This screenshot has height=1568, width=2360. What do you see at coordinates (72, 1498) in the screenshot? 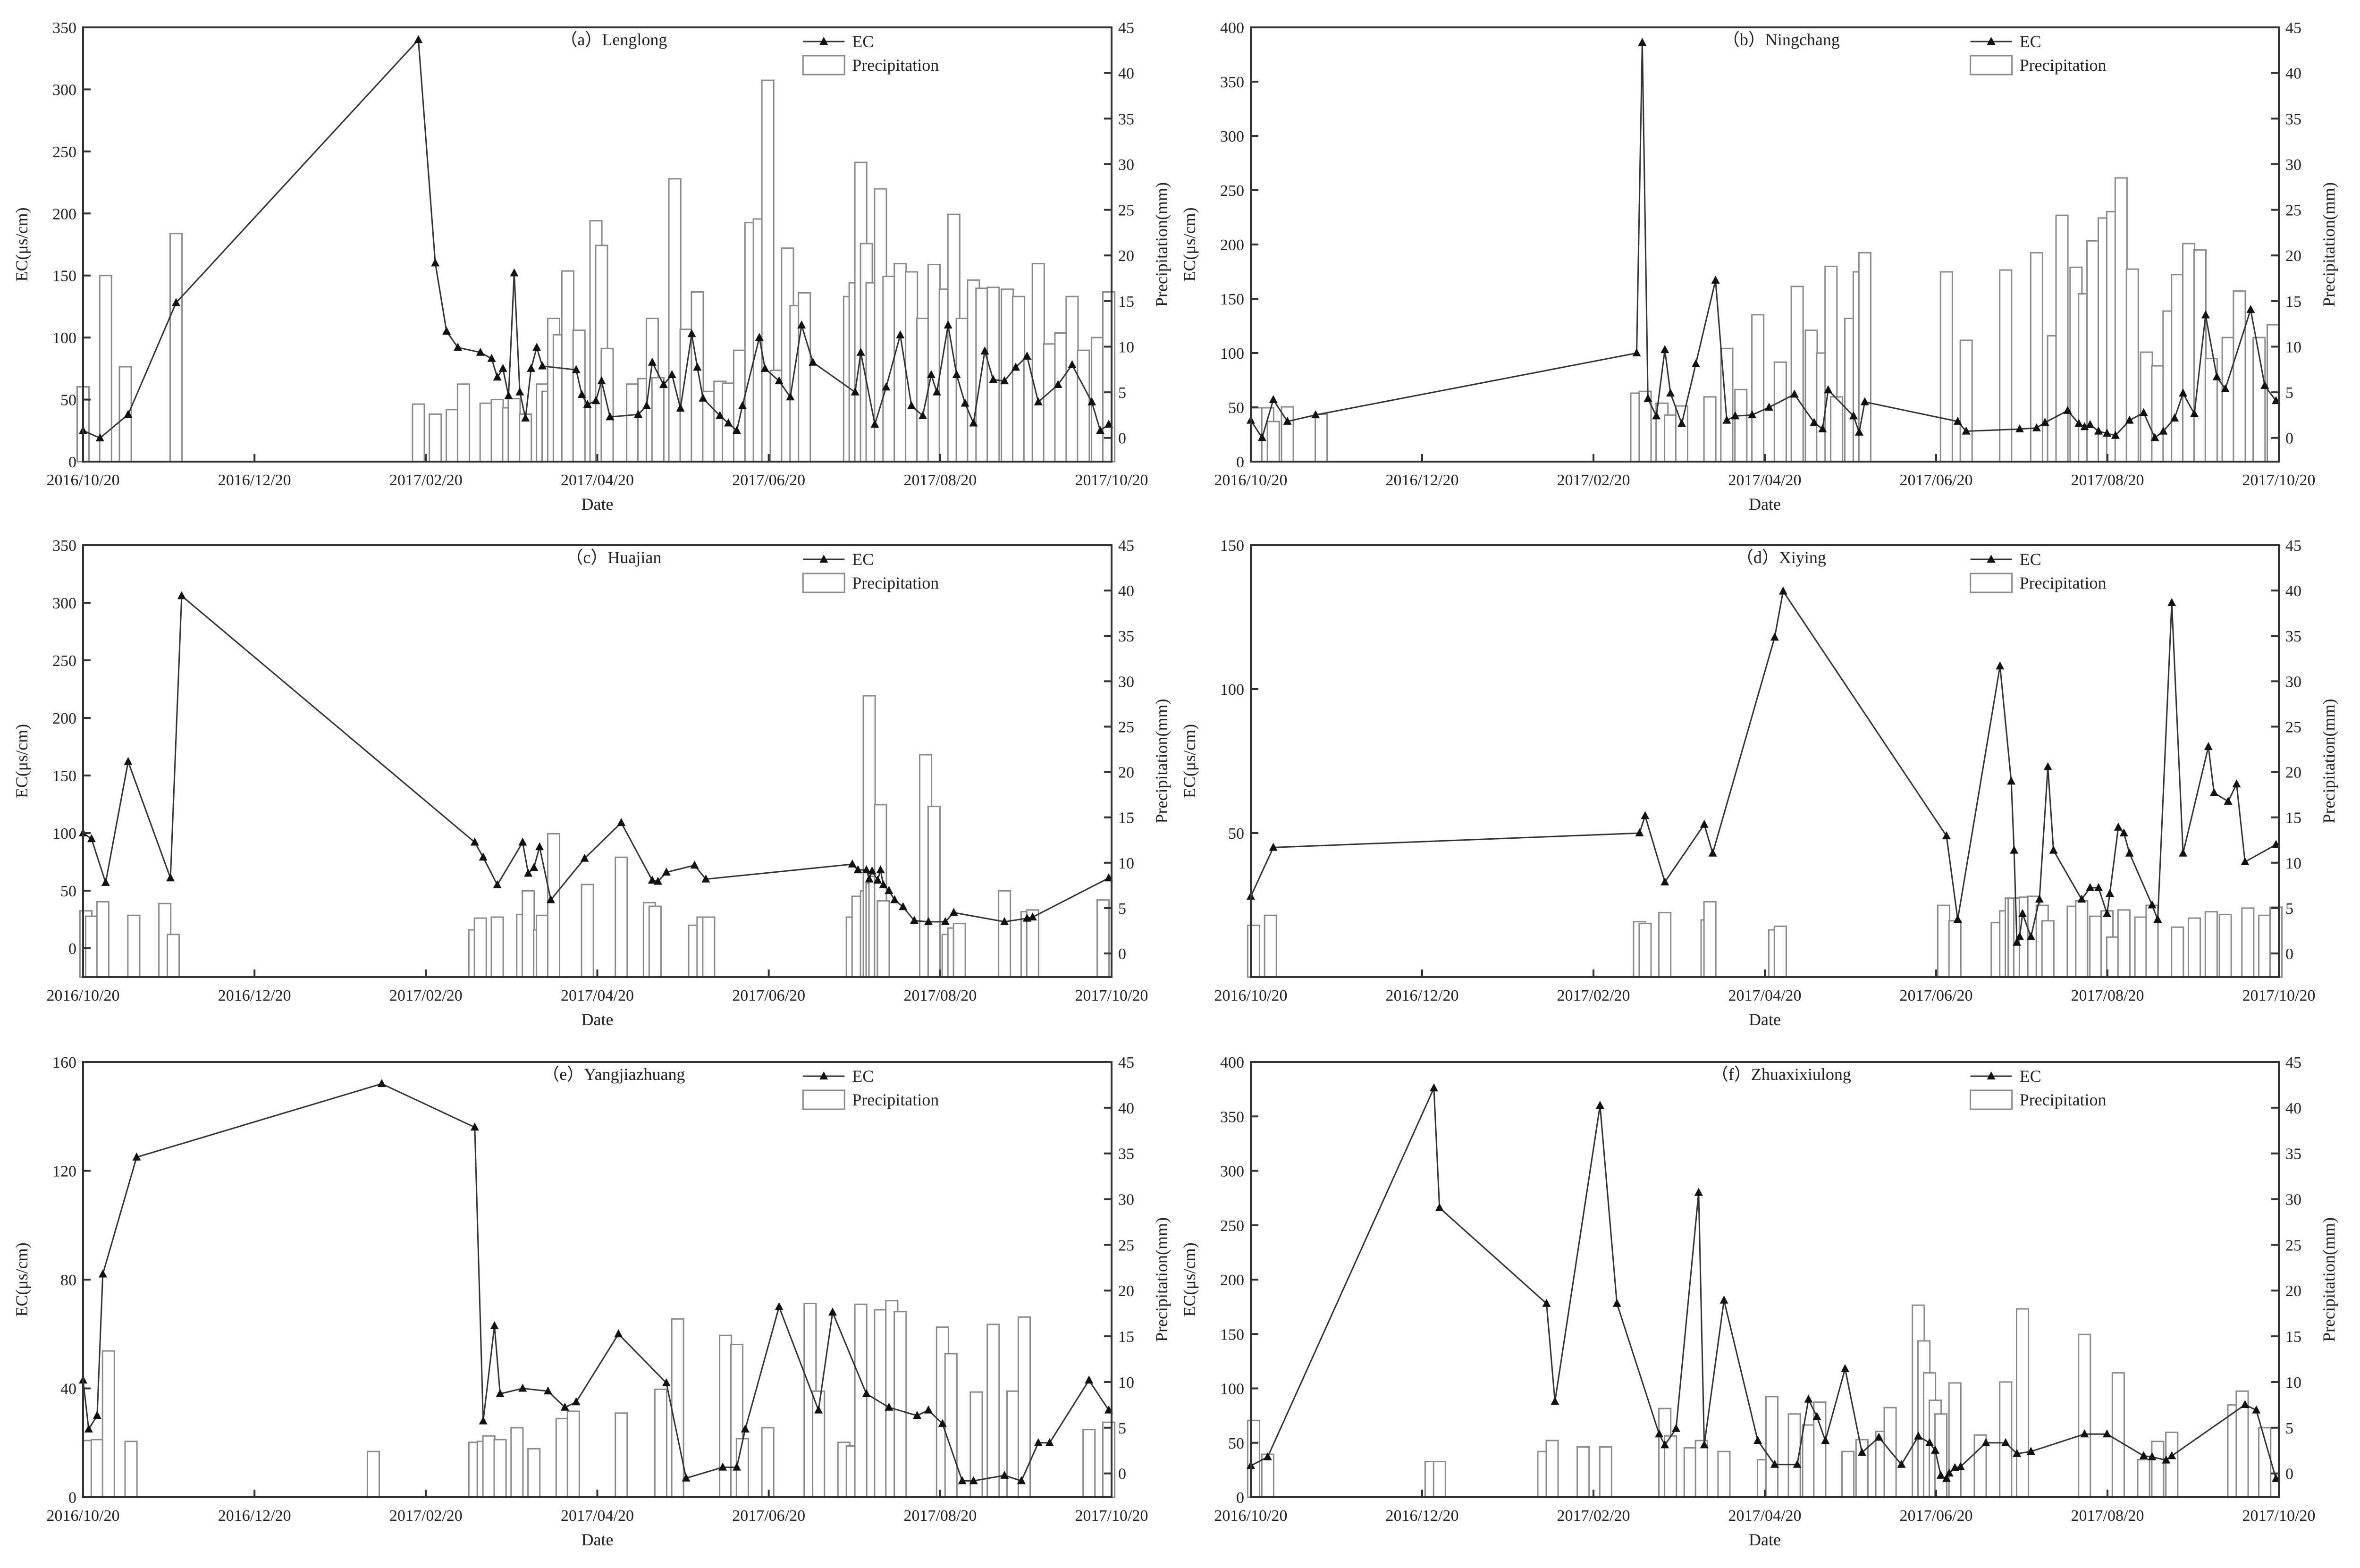
I see `y-left-tick-label: 0` at bounding box center [72, 1498].